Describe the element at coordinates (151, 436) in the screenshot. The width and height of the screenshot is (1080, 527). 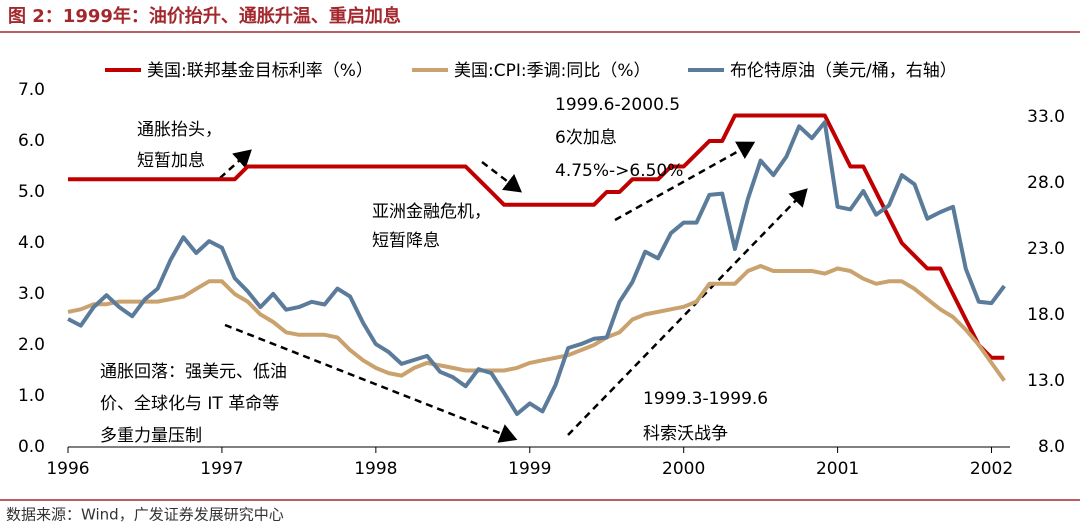
I see `annotation: 多重力量压制` at that location.